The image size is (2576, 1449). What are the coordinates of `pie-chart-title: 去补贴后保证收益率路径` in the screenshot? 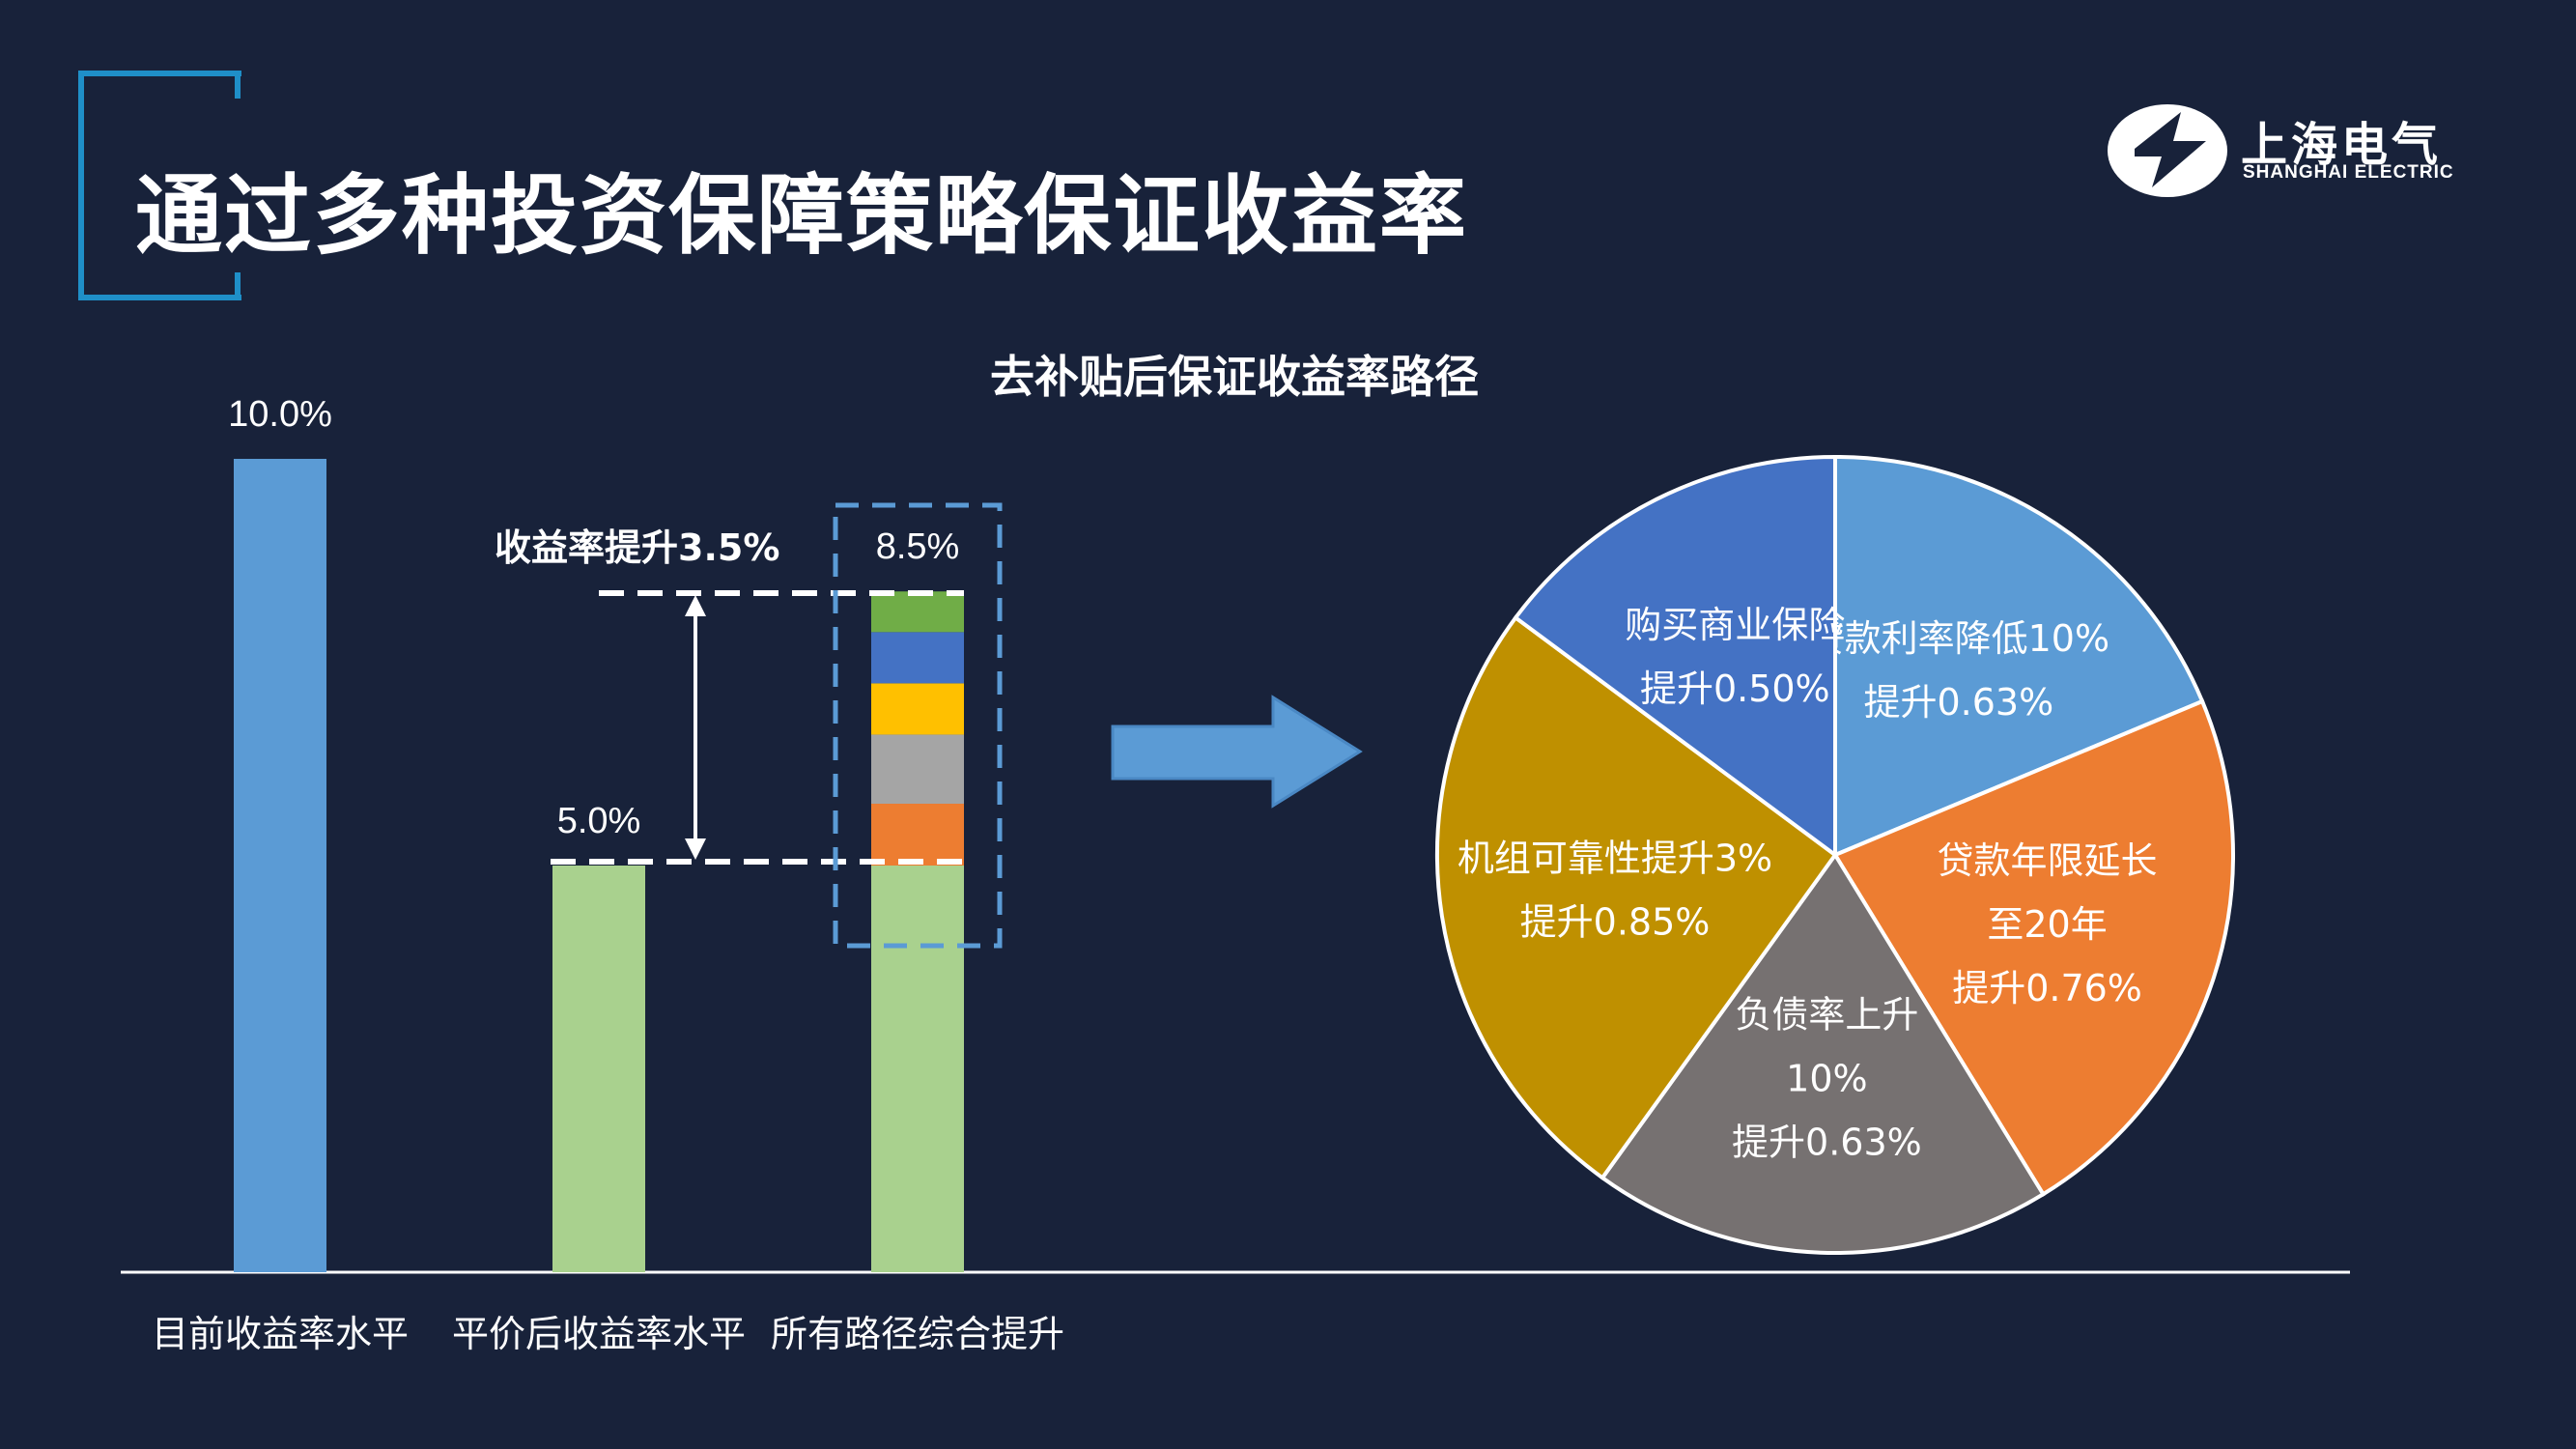 It's located at (1234, 377).